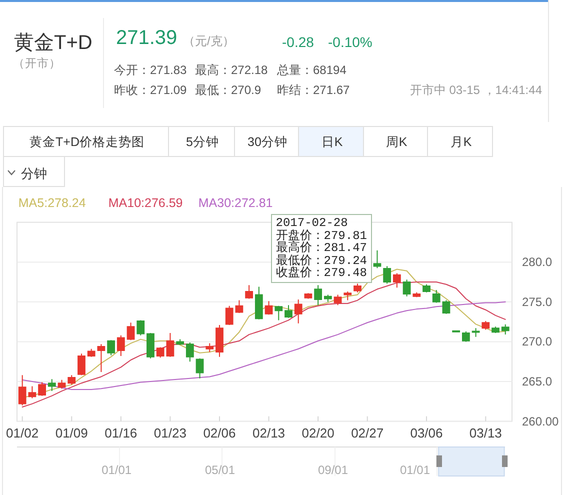 The image size is (567, 495). Describe the element at coordinates (170, 433) in the screenshot. I see `x-tick-label: 01/23` at that location.